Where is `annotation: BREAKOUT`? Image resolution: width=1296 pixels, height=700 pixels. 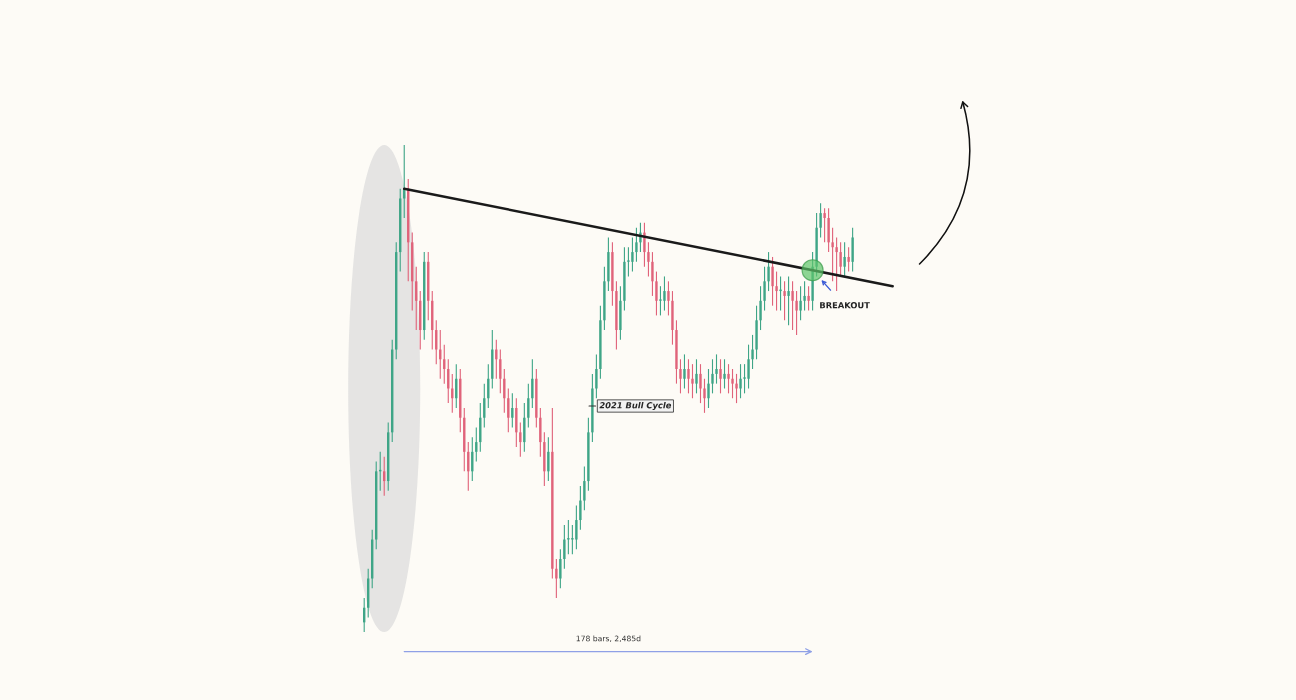 annotation: BREAKOUT is located at coordinates (845, 305).